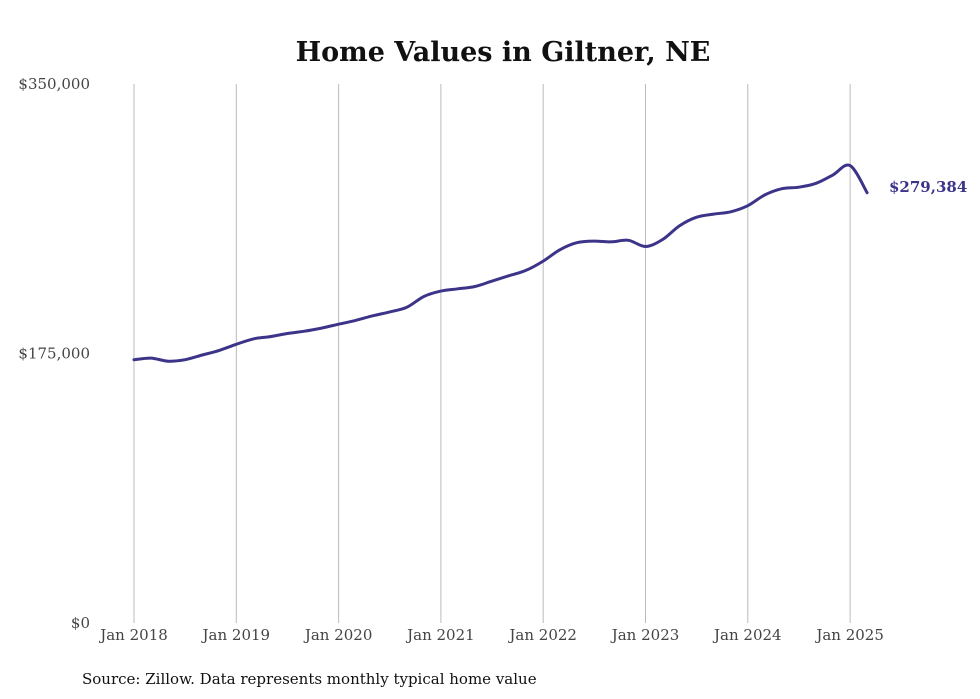 The height and width of the screenshot is (699, 980). What do you see at coordinates (80, 623) in the screenshot?
I see `y-tick-label: $0` at bounding box center [80, 623].